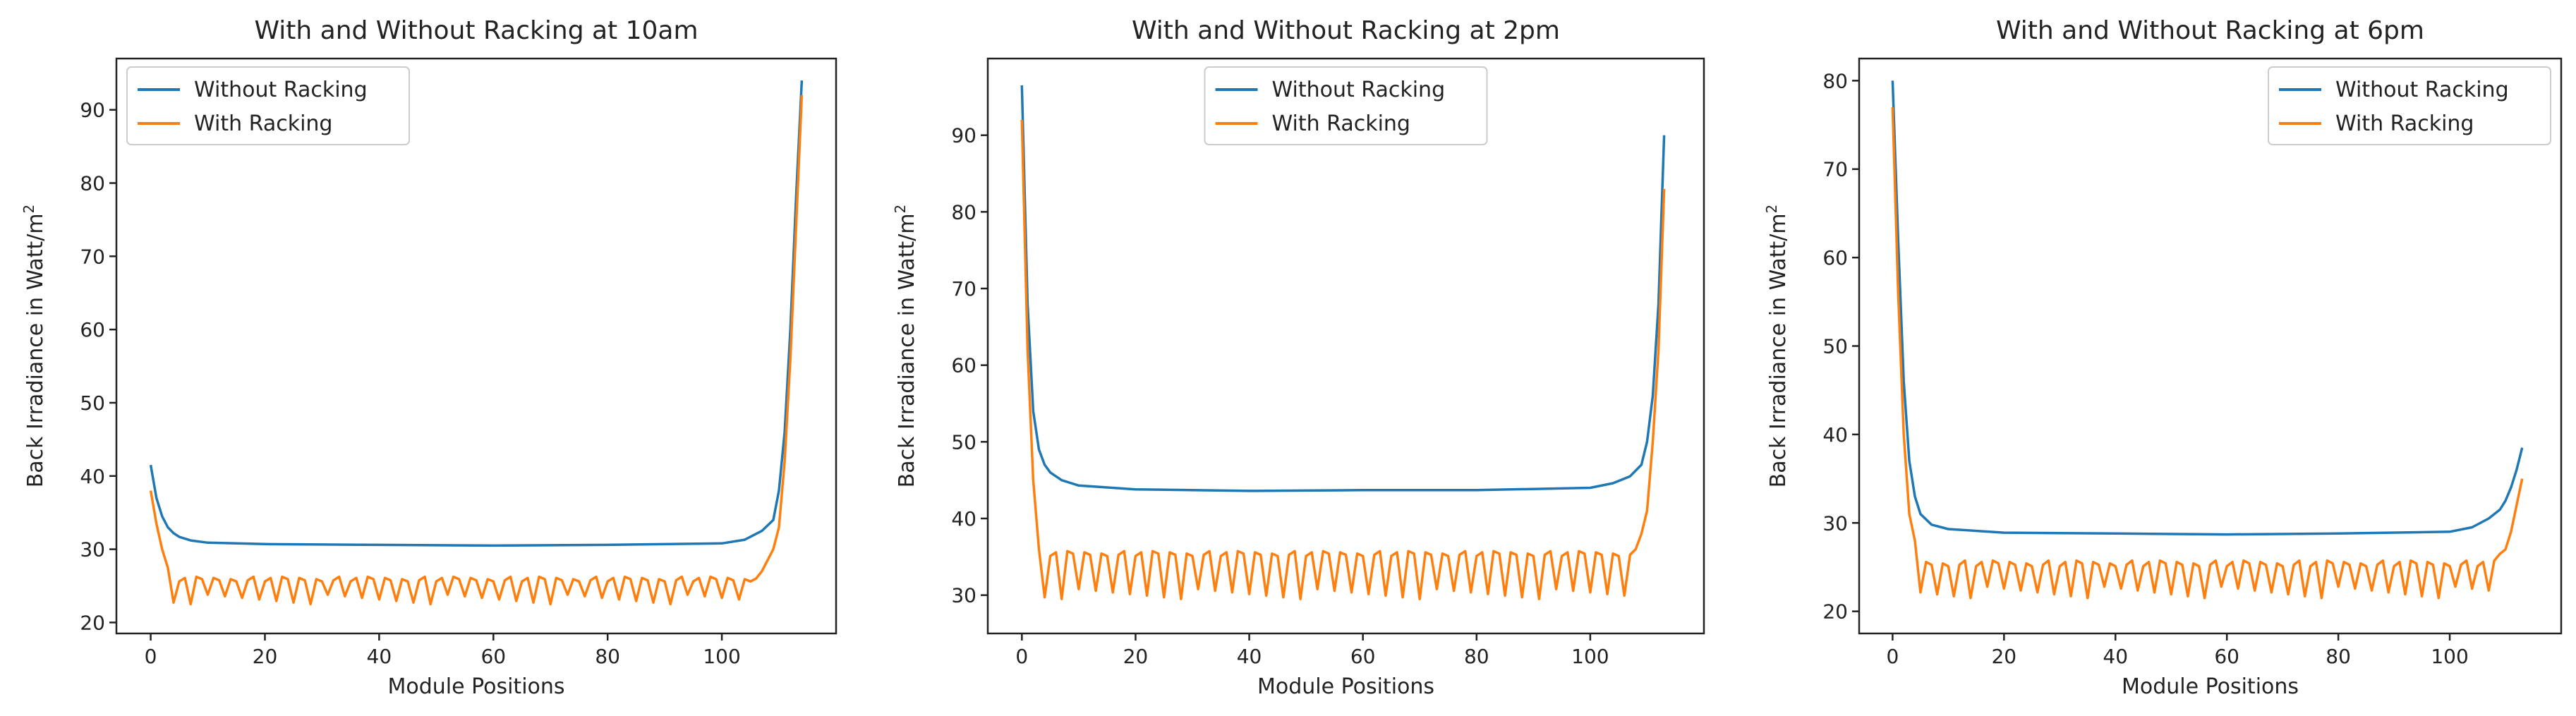 Image resolution: width=2576 pixels, height=716 pixels. Describe the element at coordinates (1346, 30) in the screenshot. I see `chart-title: With and Without Racking at 2pm` at that location.